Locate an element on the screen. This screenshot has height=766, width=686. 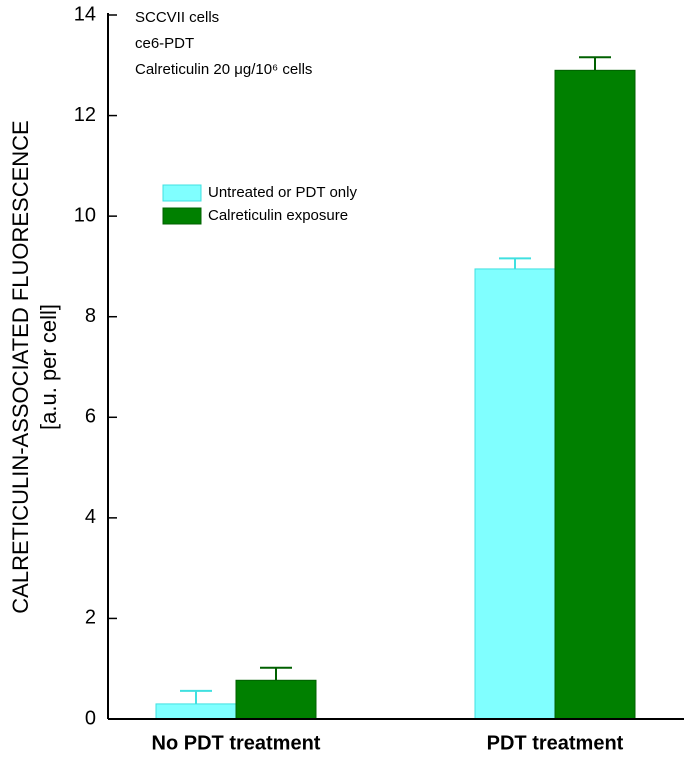
y-tick-label: 0 is located at coordinates (90, 718).